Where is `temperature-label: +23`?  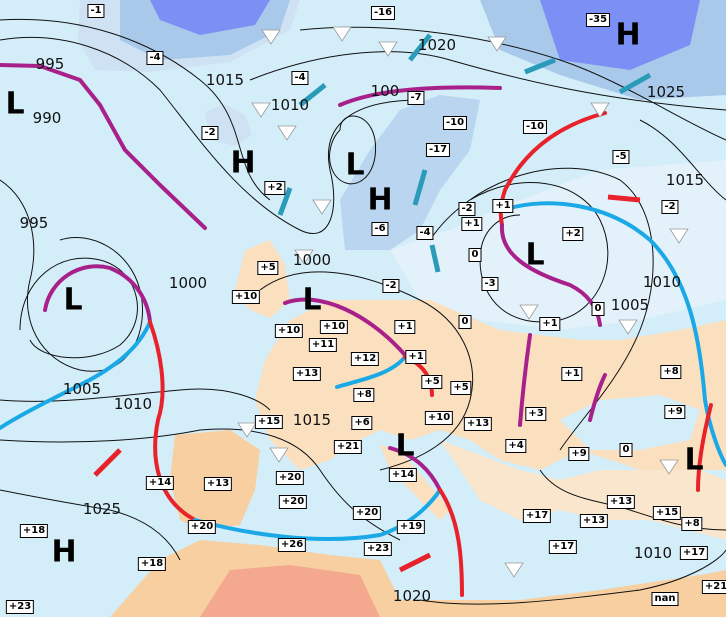 temperature-label: +23 is located at coordinates (20, 607).